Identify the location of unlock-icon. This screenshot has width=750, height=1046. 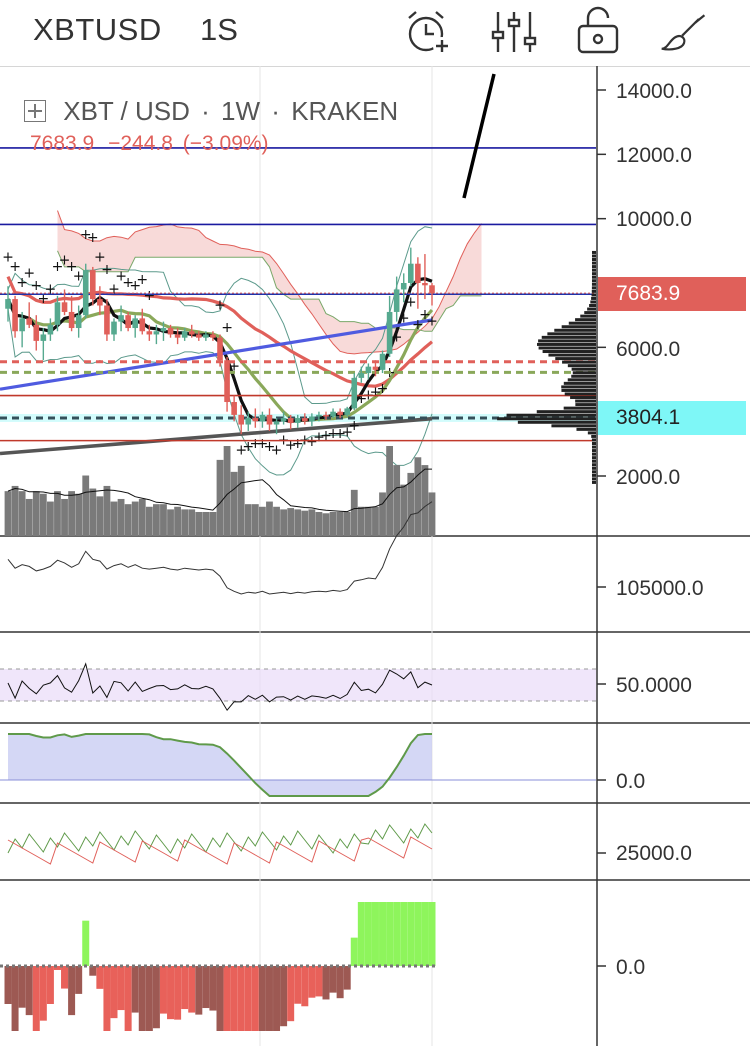
(600, 32).